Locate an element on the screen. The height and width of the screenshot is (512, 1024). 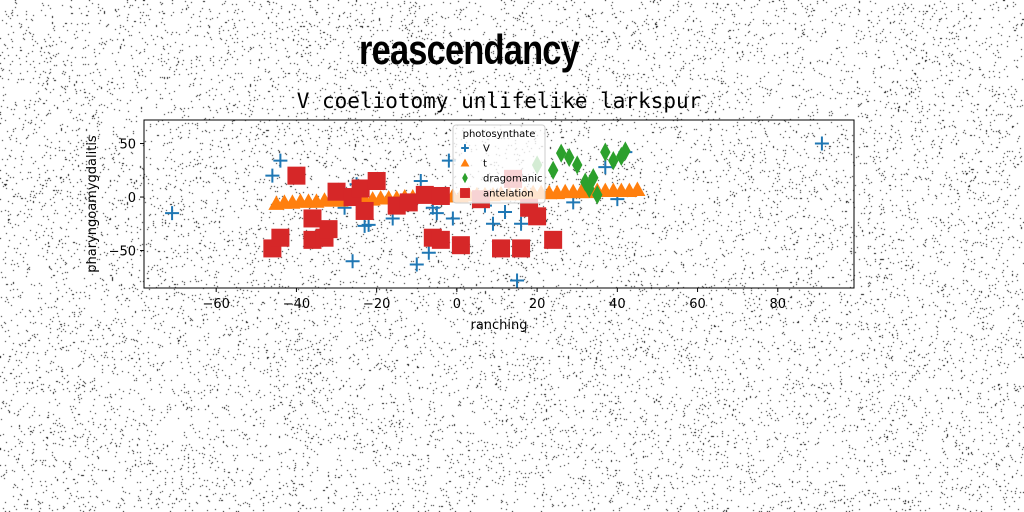
legend-frame is located at coordinates (499, 164).